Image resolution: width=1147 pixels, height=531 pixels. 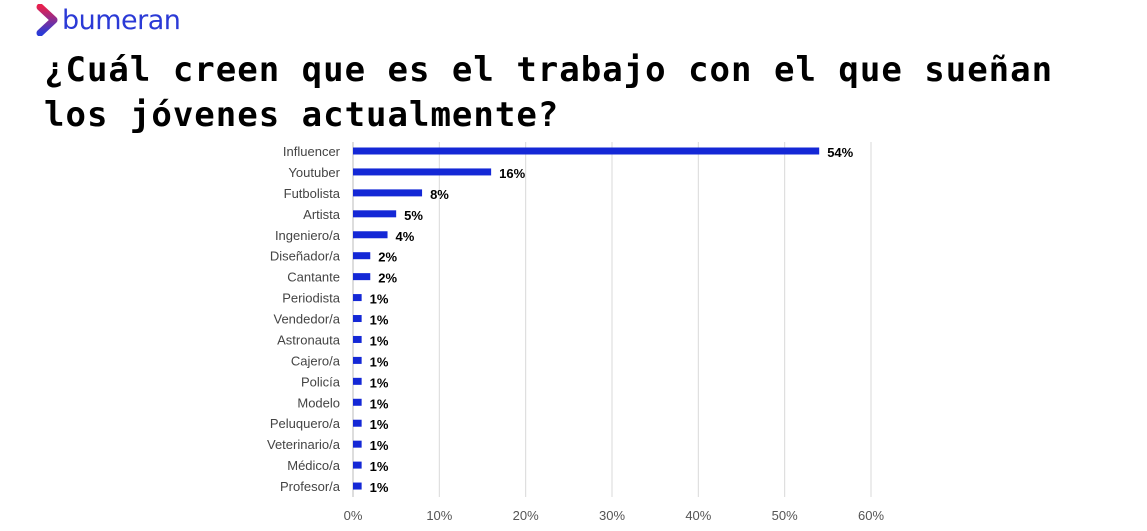 What do you see at coordinates (306, 319) in the screenshot?
I see `category-label: Vendedor/a` at bounding box center [306, 319].